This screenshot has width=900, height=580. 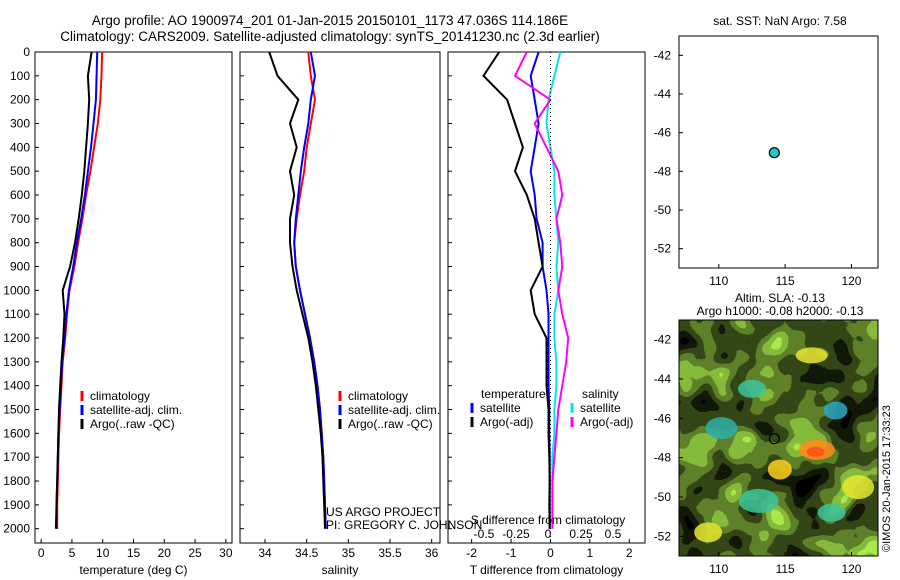 I want to click on x-tick-label: 30, so click(x=226, y=553).